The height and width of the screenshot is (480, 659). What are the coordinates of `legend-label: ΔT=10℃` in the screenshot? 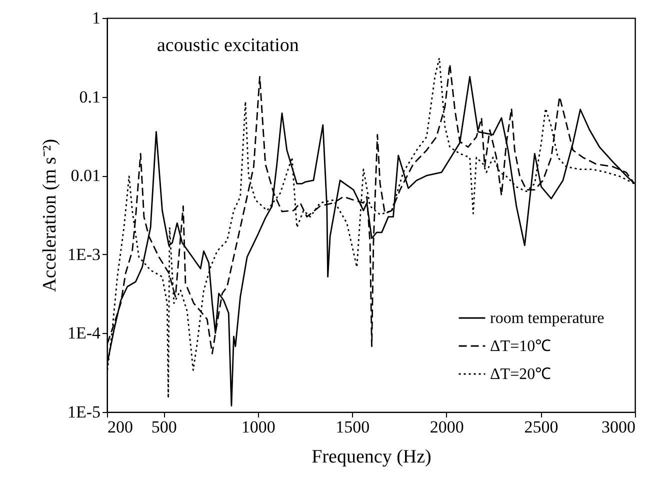 It's located at (521, 346).